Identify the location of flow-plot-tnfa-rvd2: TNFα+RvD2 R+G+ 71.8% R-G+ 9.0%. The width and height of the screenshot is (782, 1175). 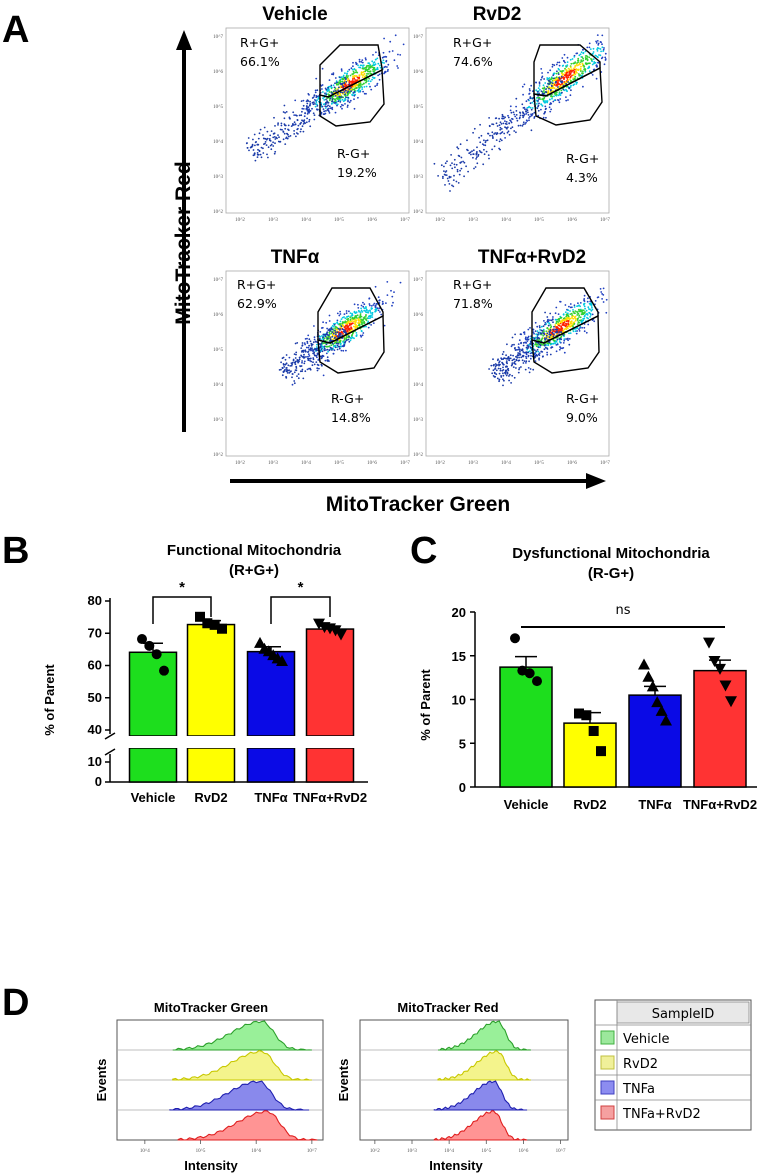
(517, 352).